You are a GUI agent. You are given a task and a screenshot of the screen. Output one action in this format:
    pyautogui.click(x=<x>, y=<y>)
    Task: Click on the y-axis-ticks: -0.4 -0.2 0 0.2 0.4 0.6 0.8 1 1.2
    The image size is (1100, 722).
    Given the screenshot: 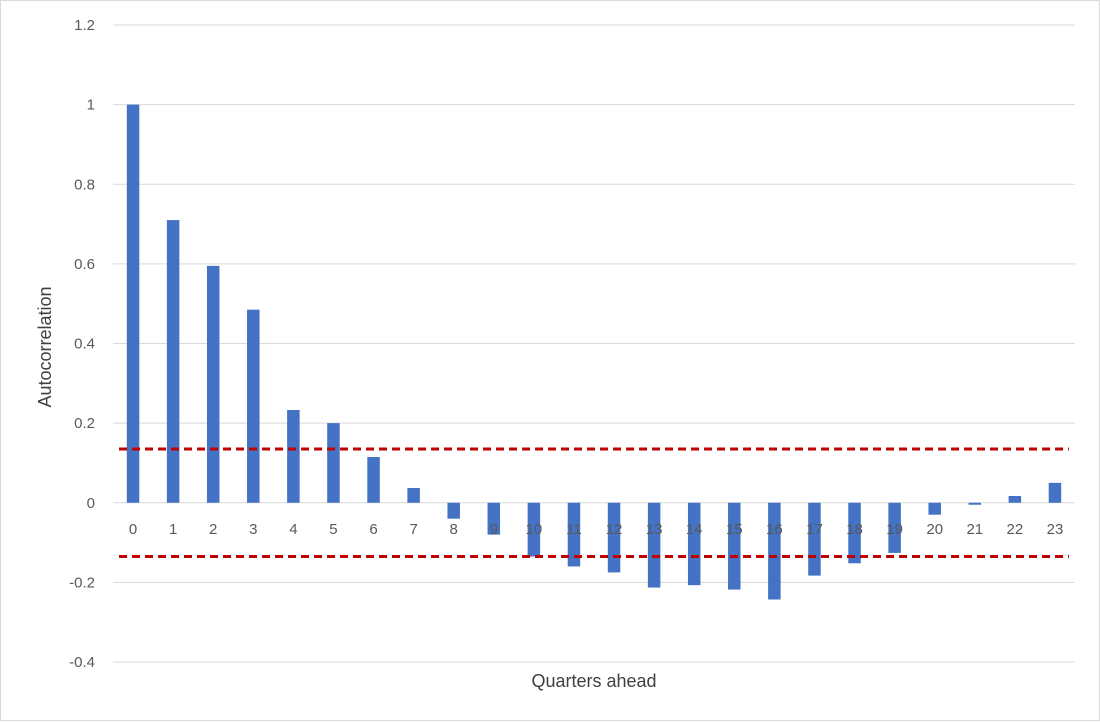 What is the action you would take?
    pyautogui.click(x=82, y=344)
    